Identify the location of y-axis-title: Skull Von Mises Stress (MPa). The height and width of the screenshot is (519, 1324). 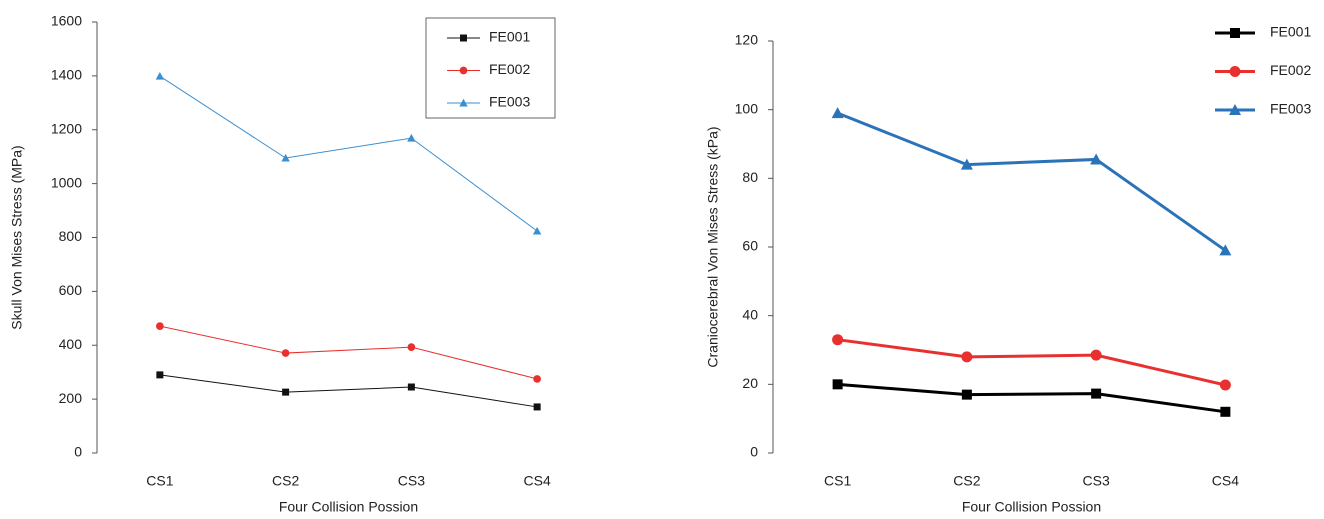
(17, 237).